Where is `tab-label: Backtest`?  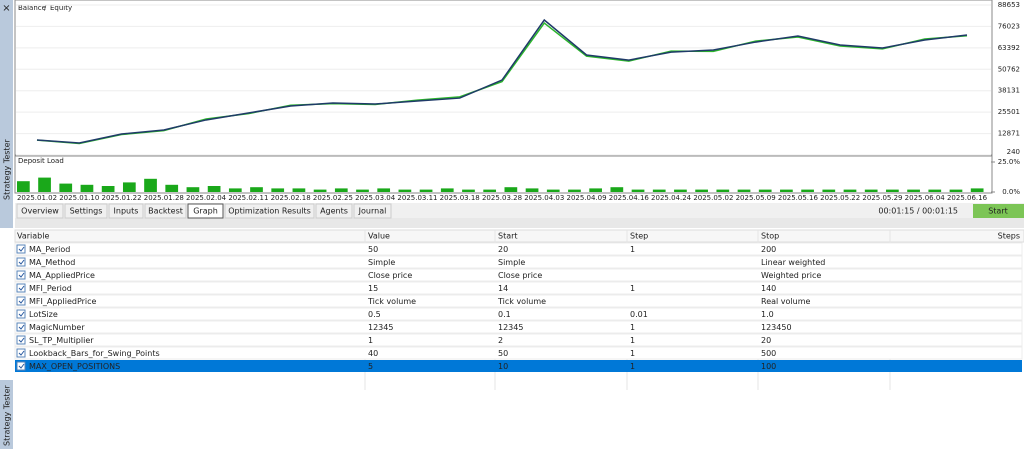 tab-label: Backtest is located at coordinates (165, 211).